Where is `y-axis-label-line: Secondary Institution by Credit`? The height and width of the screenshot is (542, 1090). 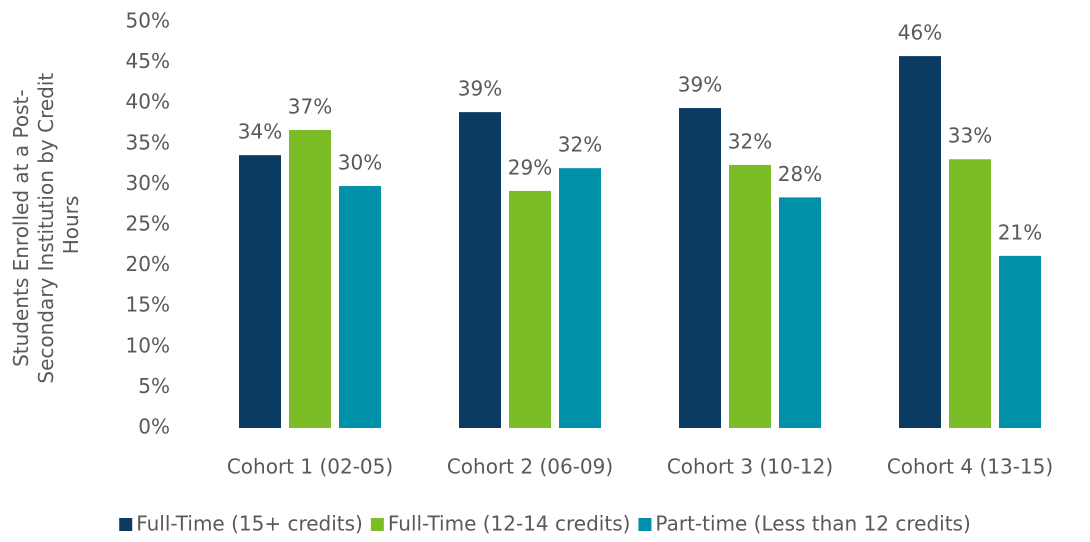
y-axis-label-line: Secondary Institution by Credit is located at coordinates (46, 228).